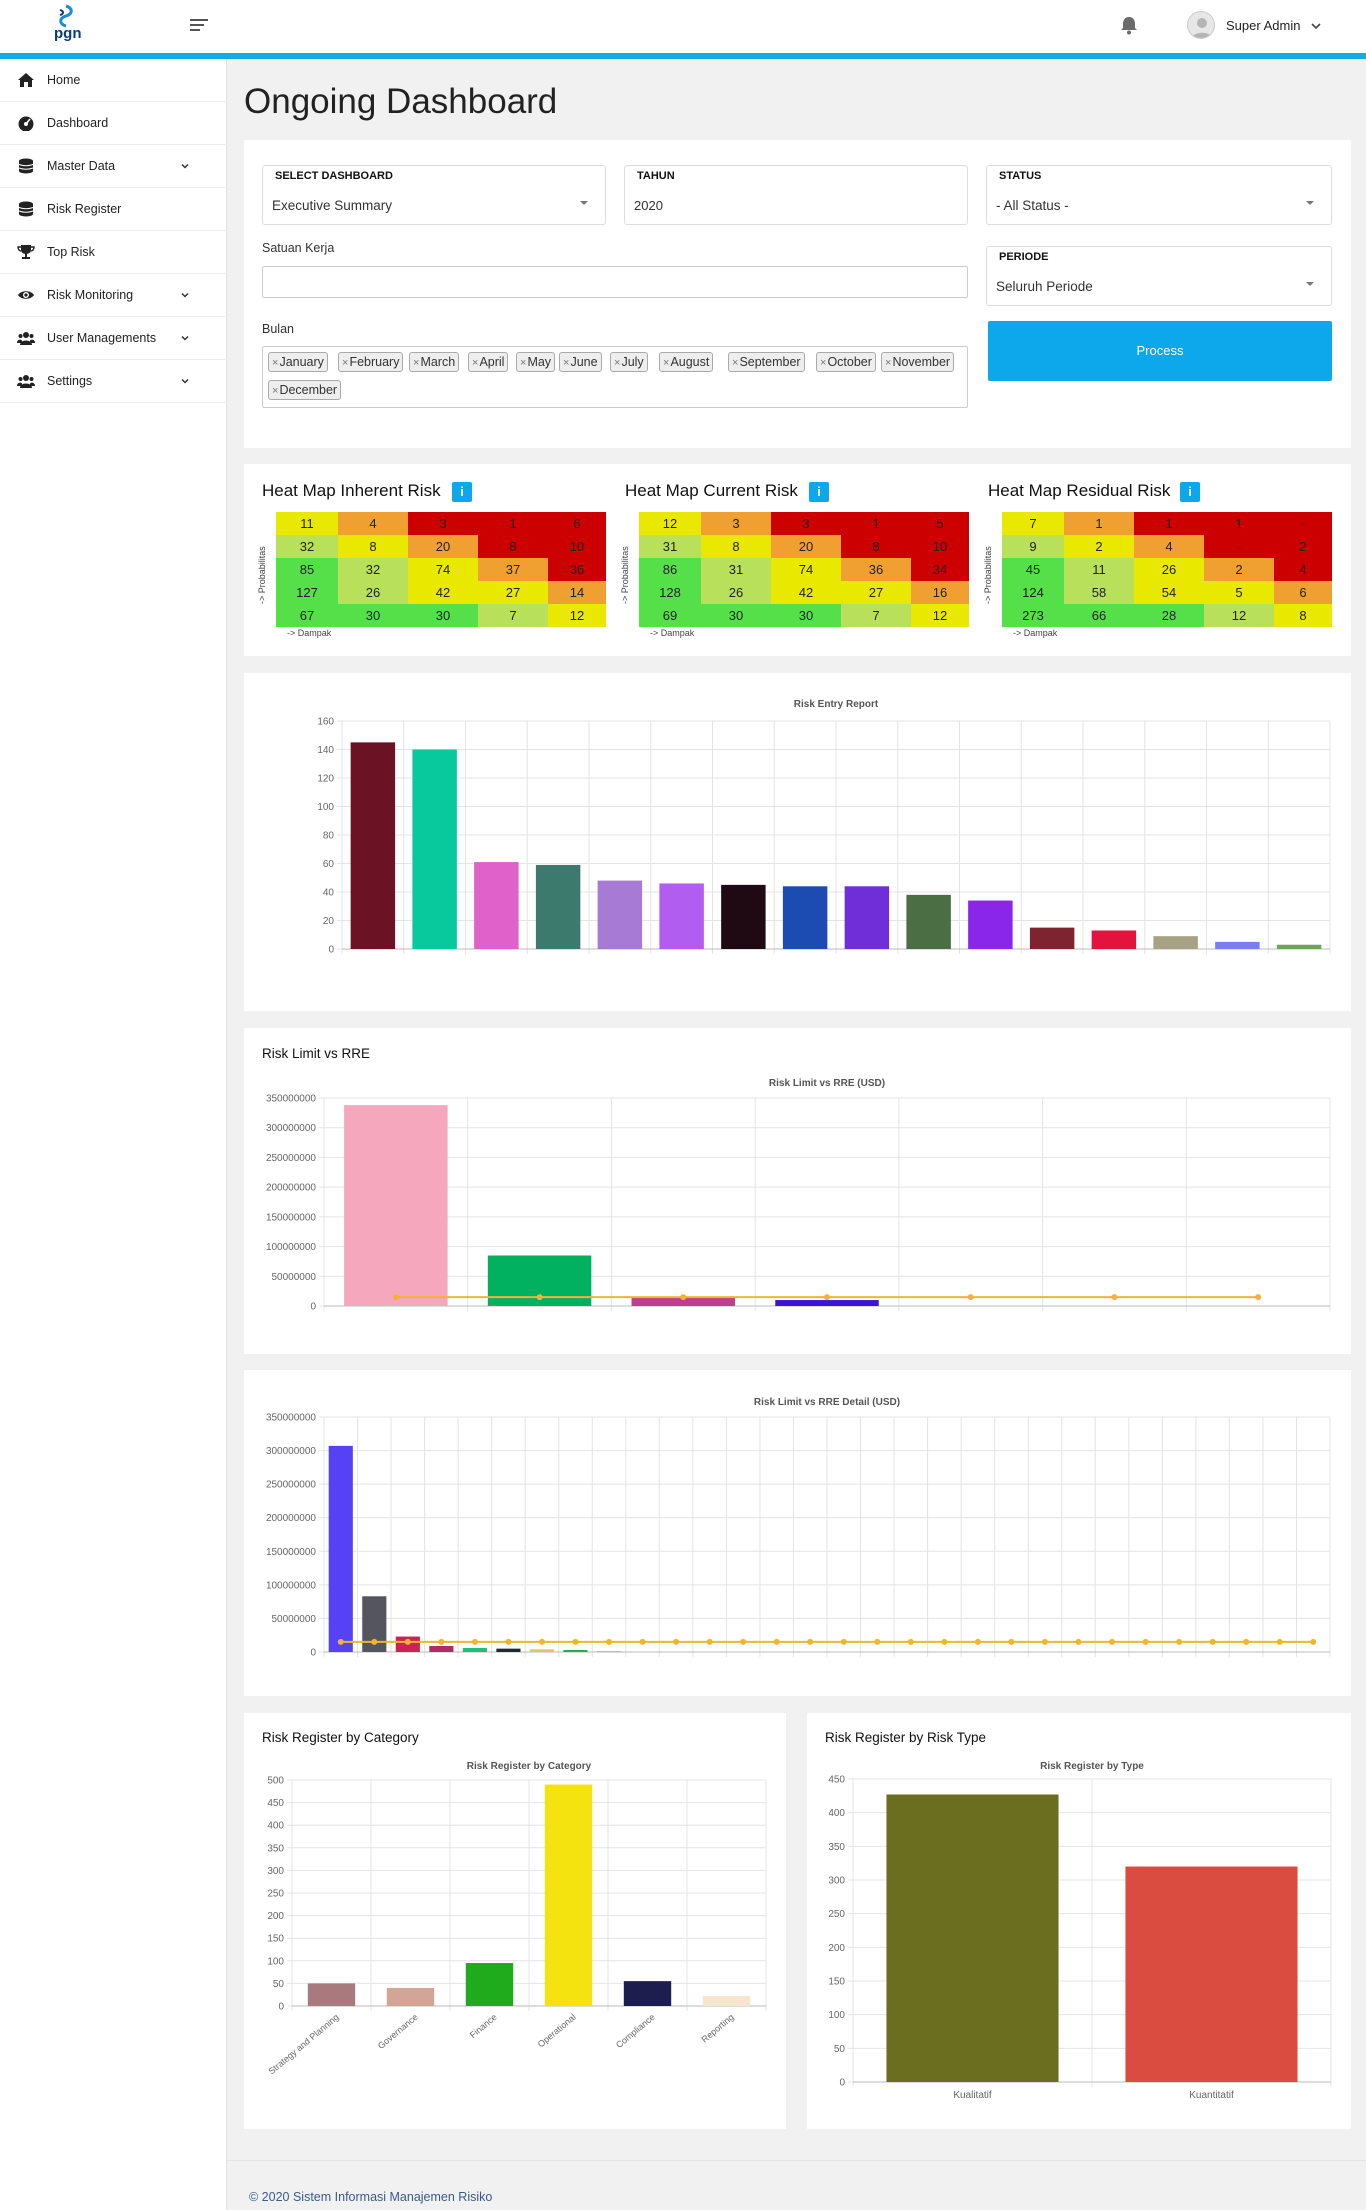 The width and height of the screenshot is (1366, 2210). Describe the element at coordinates (1099, 615) in the screenshot. I see `heatmap-cell: 66` at that location.